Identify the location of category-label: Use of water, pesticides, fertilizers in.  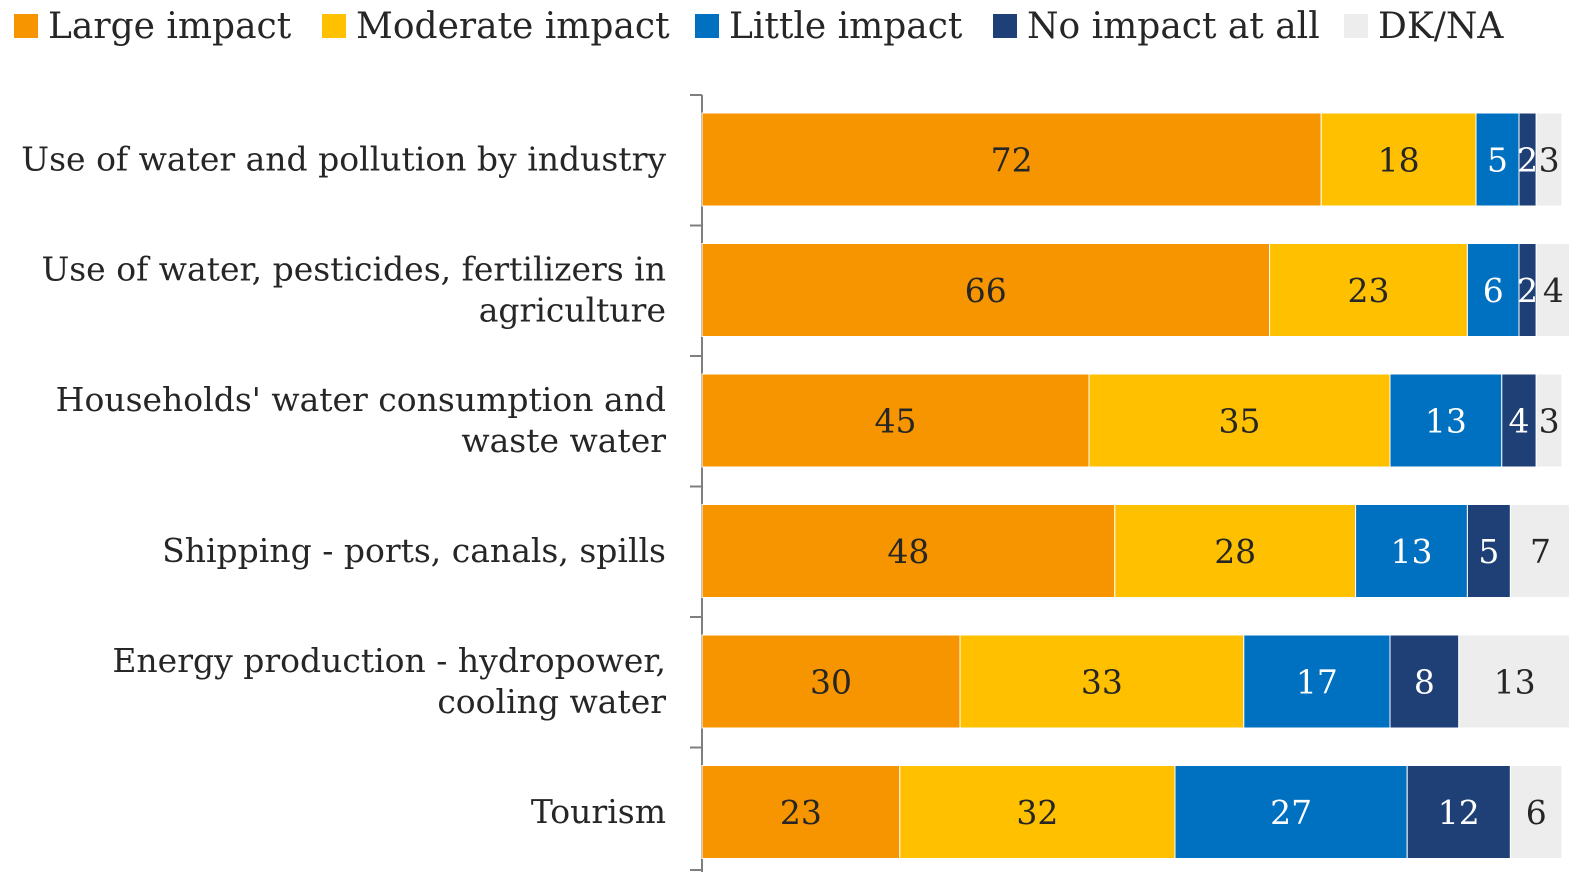
(353, 269).